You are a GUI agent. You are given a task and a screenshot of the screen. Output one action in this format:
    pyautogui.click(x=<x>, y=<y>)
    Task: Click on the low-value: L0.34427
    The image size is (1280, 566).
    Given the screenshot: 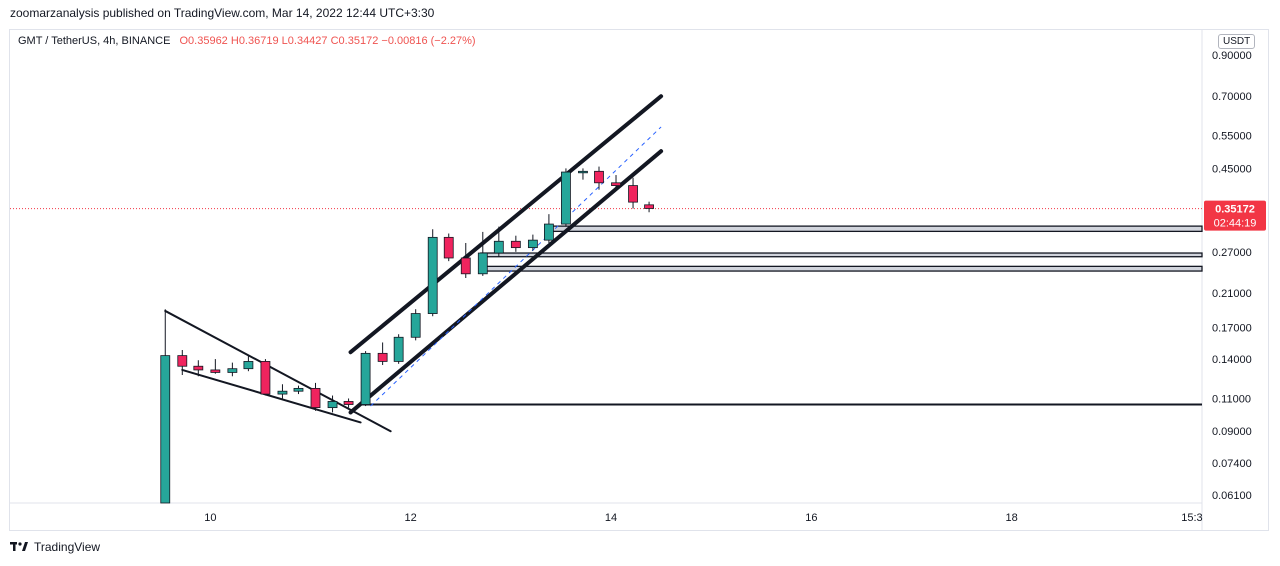 What is the action you would take?
    pyautogui.click(x=304, y=41)
    